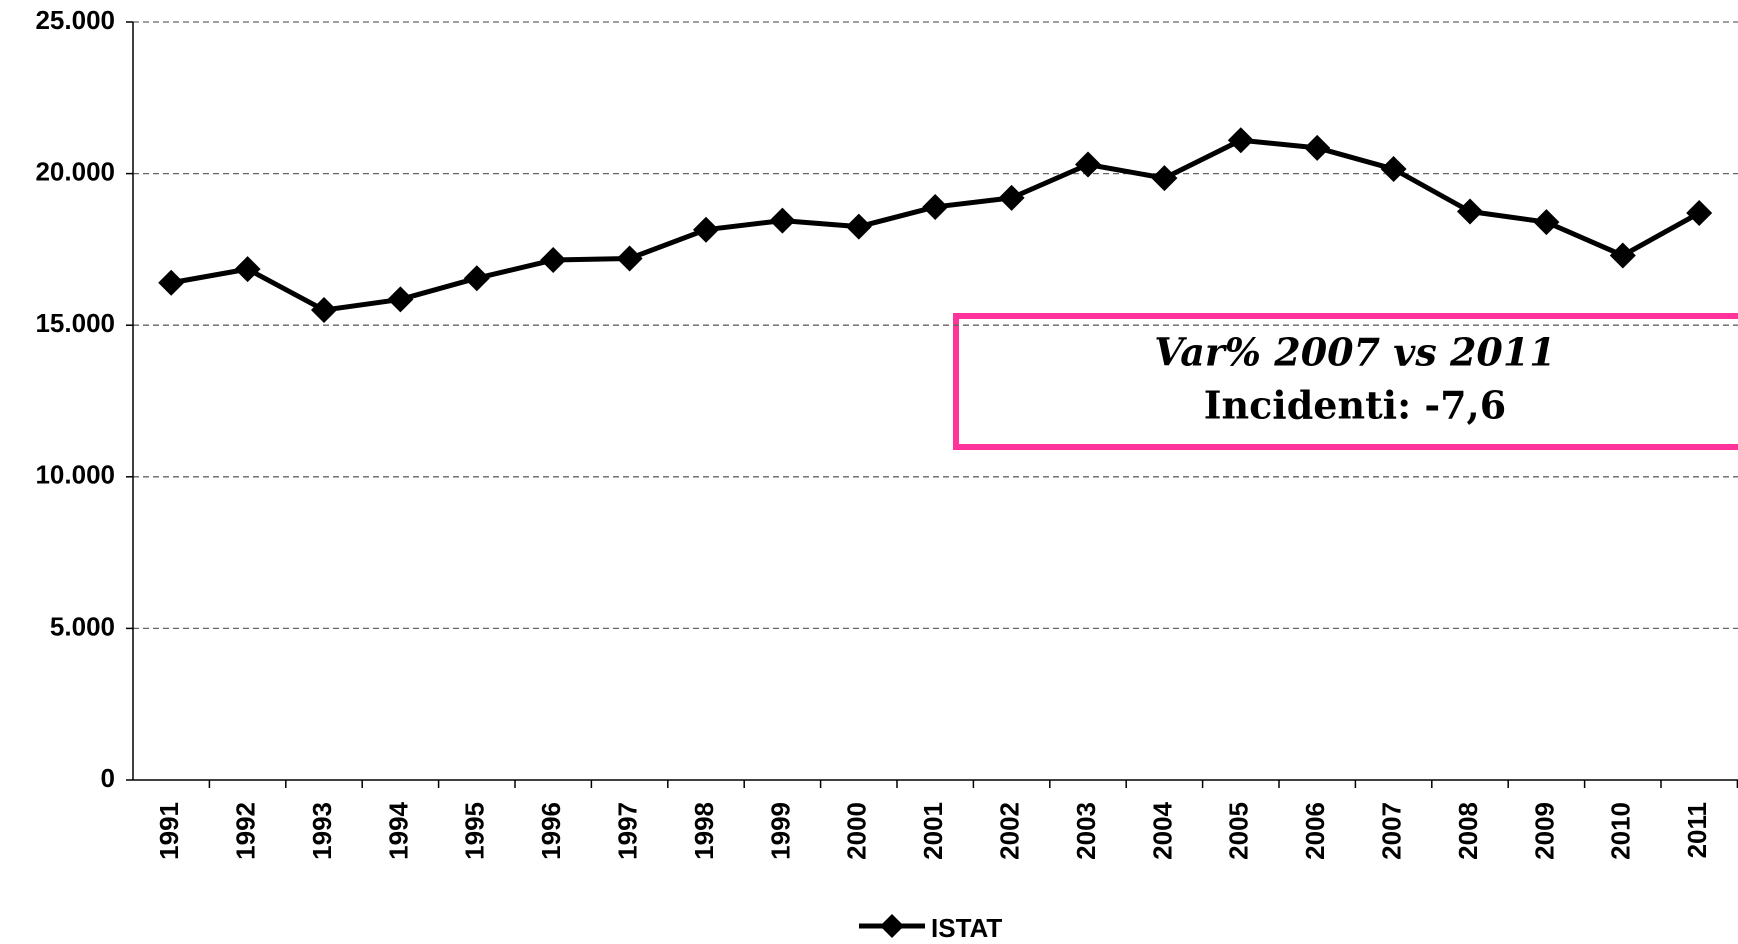 The height and width of the screenshot is (944, 1738). Describe the element at coordinates (1621, 831) in the screenshot. I see `x-tick-label: 2010` at that location.